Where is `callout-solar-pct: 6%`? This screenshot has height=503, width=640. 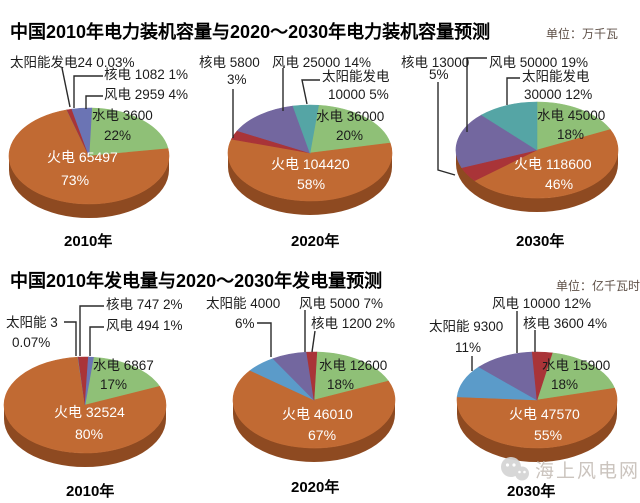 callout-solar-pct: 6% is located at coordinates (245, 323).